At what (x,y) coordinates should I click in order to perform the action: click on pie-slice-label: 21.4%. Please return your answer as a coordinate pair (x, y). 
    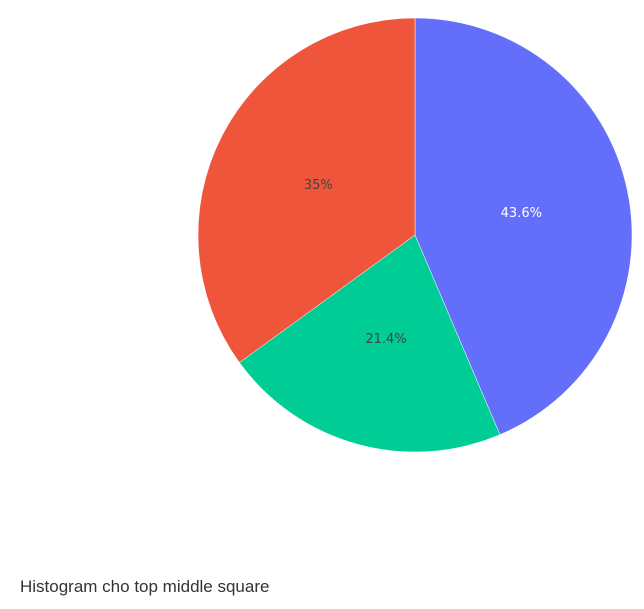
    Looking at the image, I should click on (385, 339).